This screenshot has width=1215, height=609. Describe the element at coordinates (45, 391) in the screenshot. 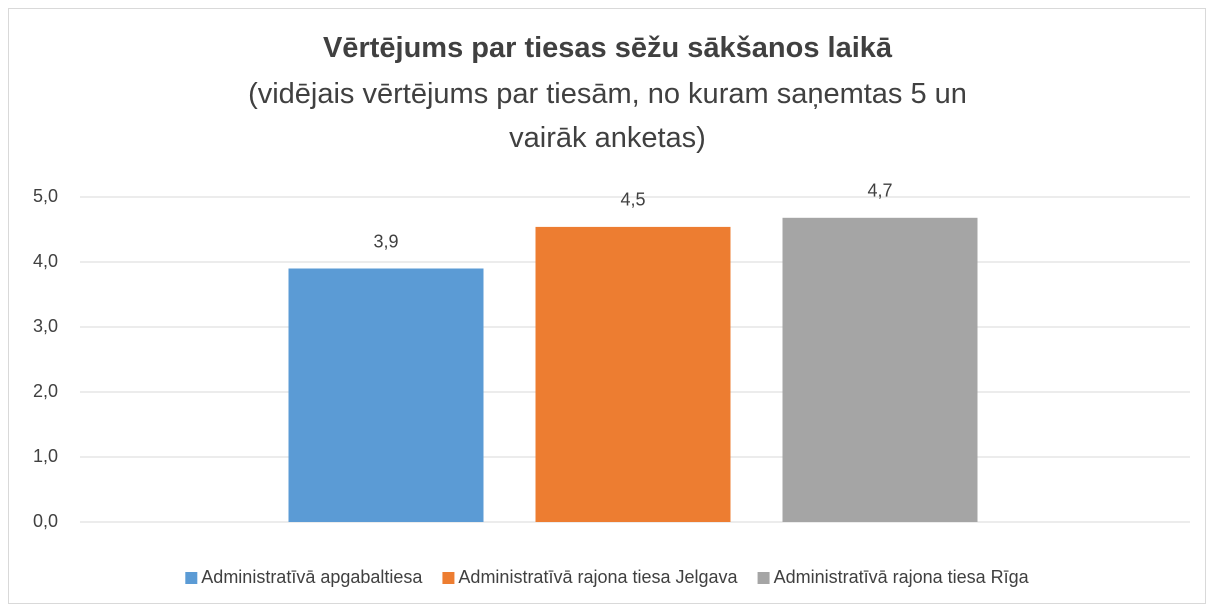

I see `y-tick-label: 2,0` at that location.